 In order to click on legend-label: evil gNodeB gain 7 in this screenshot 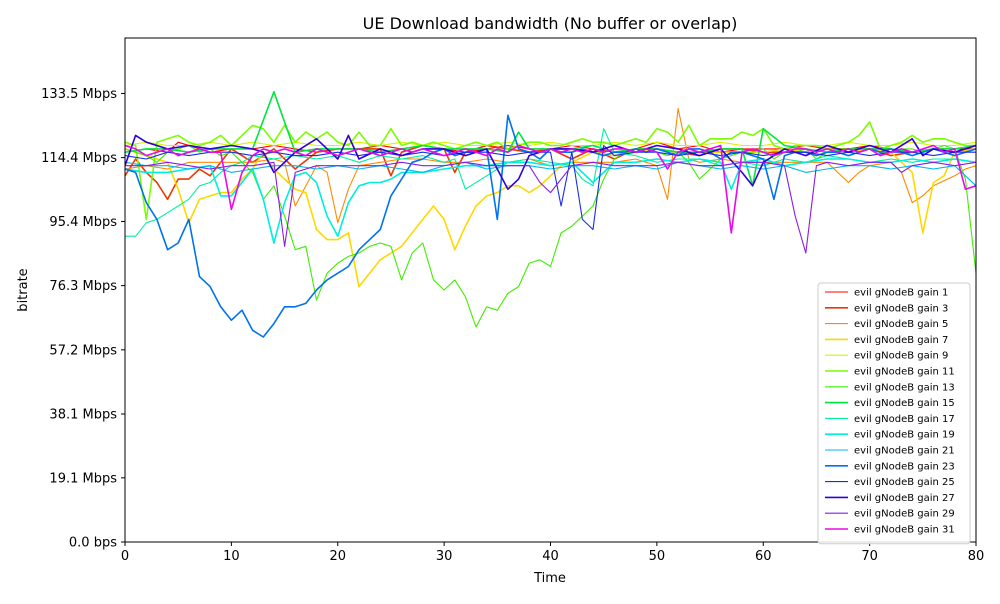, I will do `click(901, 340)`.